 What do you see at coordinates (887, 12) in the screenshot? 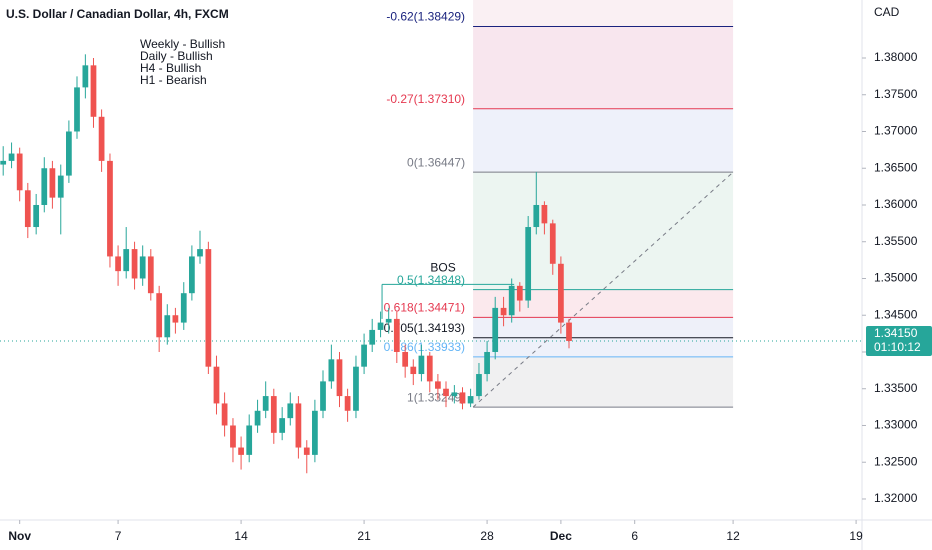
I see `y-axis-label: CAD` at bounding box center [887, 12].